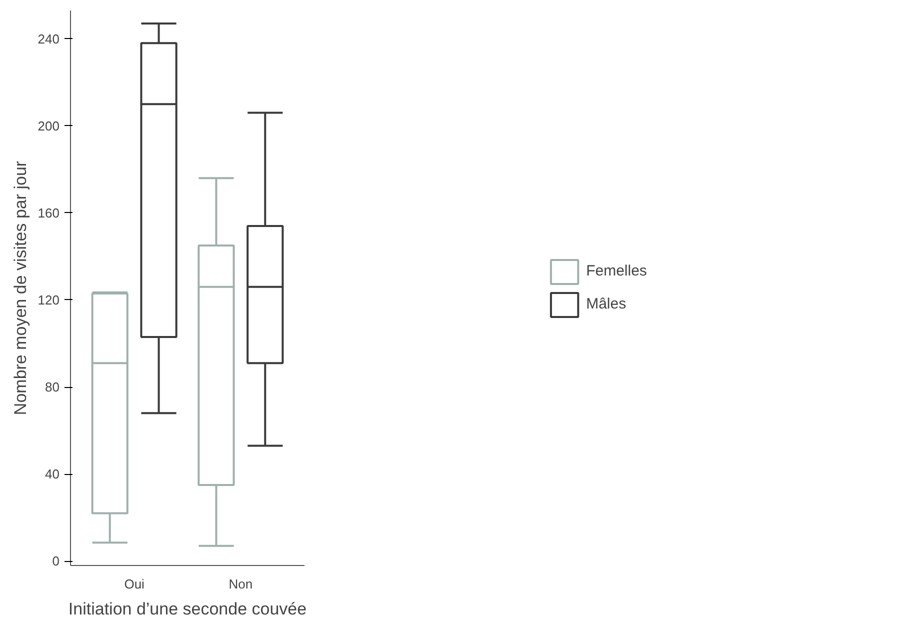 The width and height of the screenshot is (897, 633). Describe the element at coordinates (240, 584) in the screenshot. I see `x-tick-label: Non` at that location.